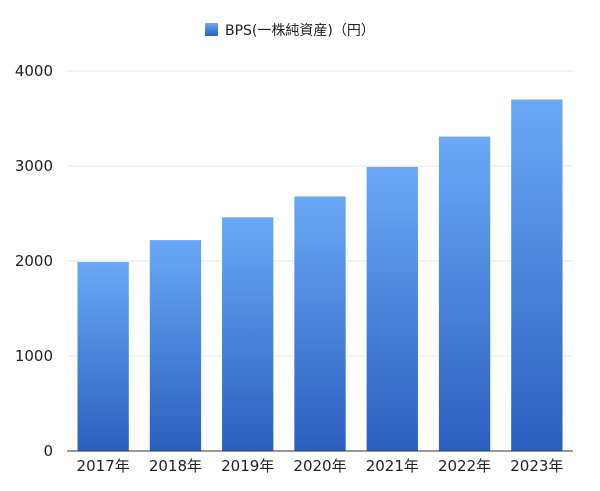 This screenshot has height=491, width=600. What do you see at coordinates (247, 466) in the screenshot?
I see `x-tick-label: 2019年` at bounding box center [247, 466].